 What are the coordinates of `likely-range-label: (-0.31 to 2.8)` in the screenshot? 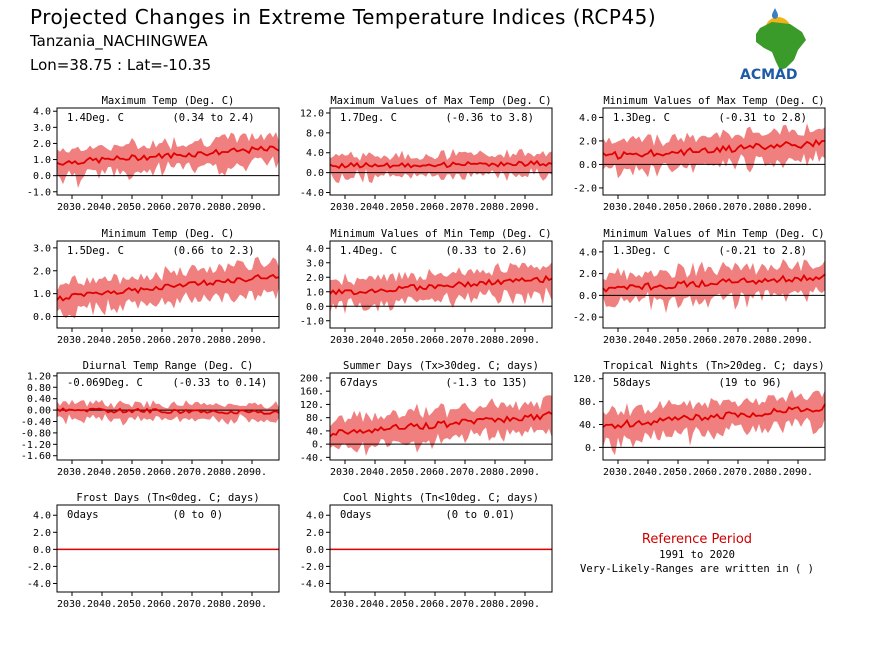 It's located at (762, 118).